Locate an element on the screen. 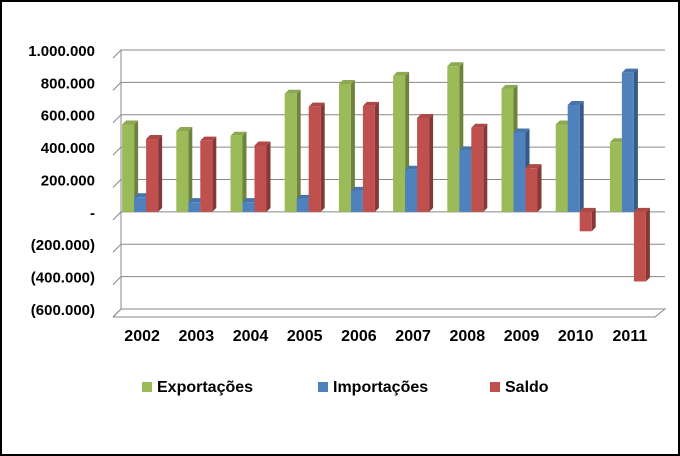  y-tick-label: 1.000.000 is located at coordinates (61, 51).